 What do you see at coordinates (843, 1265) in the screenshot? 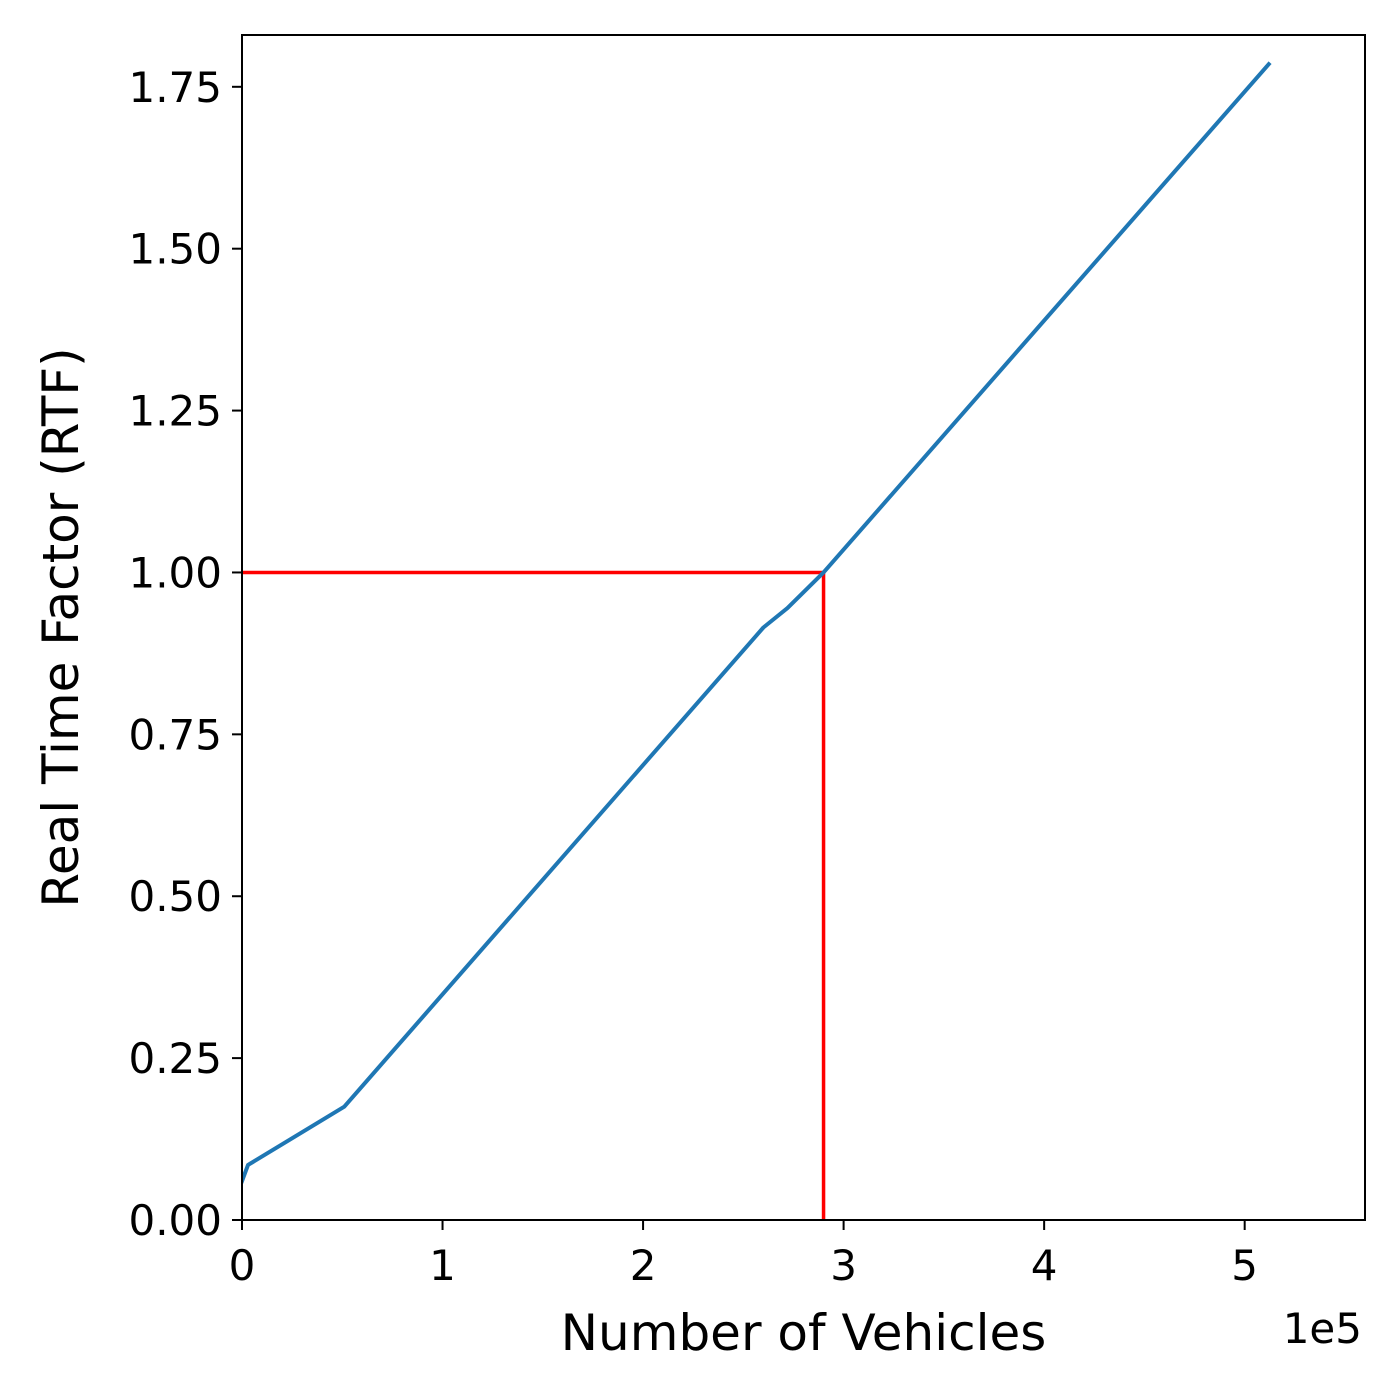
I see `x-tick-label: 3` at bounding box center [843, 1265].